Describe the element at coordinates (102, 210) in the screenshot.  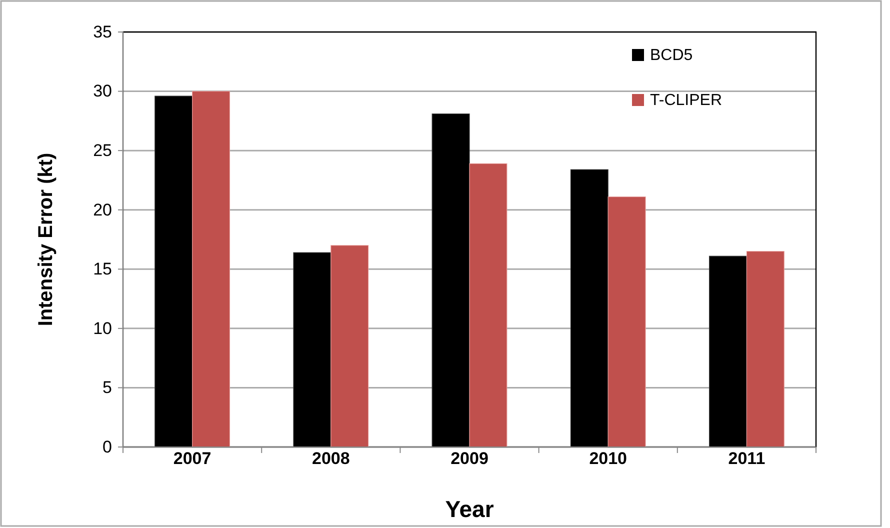
I see `y-tick-label: 20` at that location.